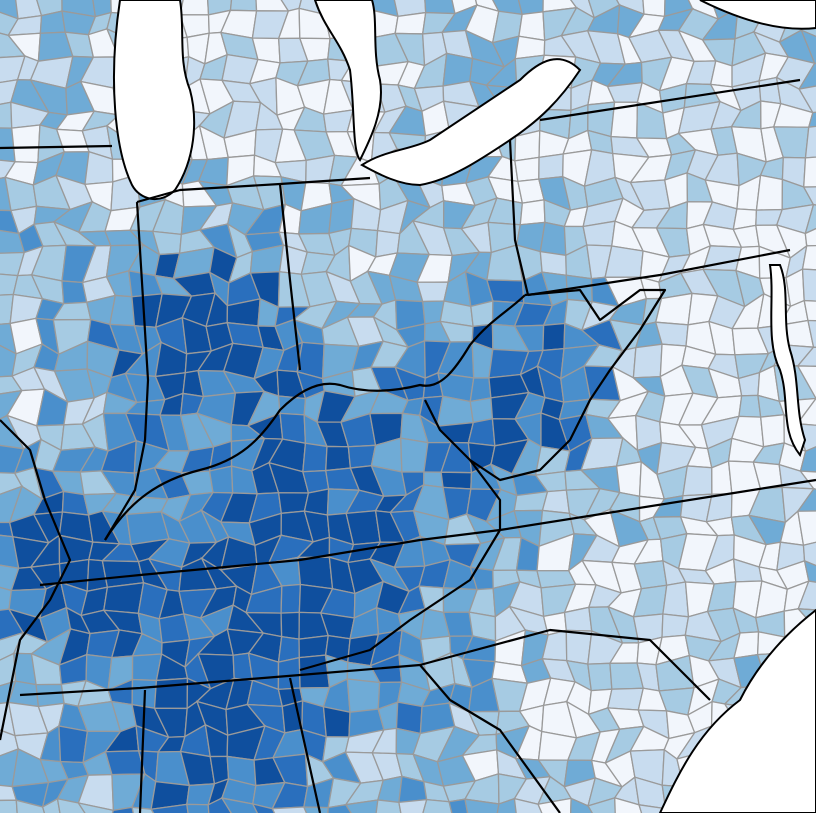 The image size is (816, 813). I want to click on lake-erie, so click(471, 122).